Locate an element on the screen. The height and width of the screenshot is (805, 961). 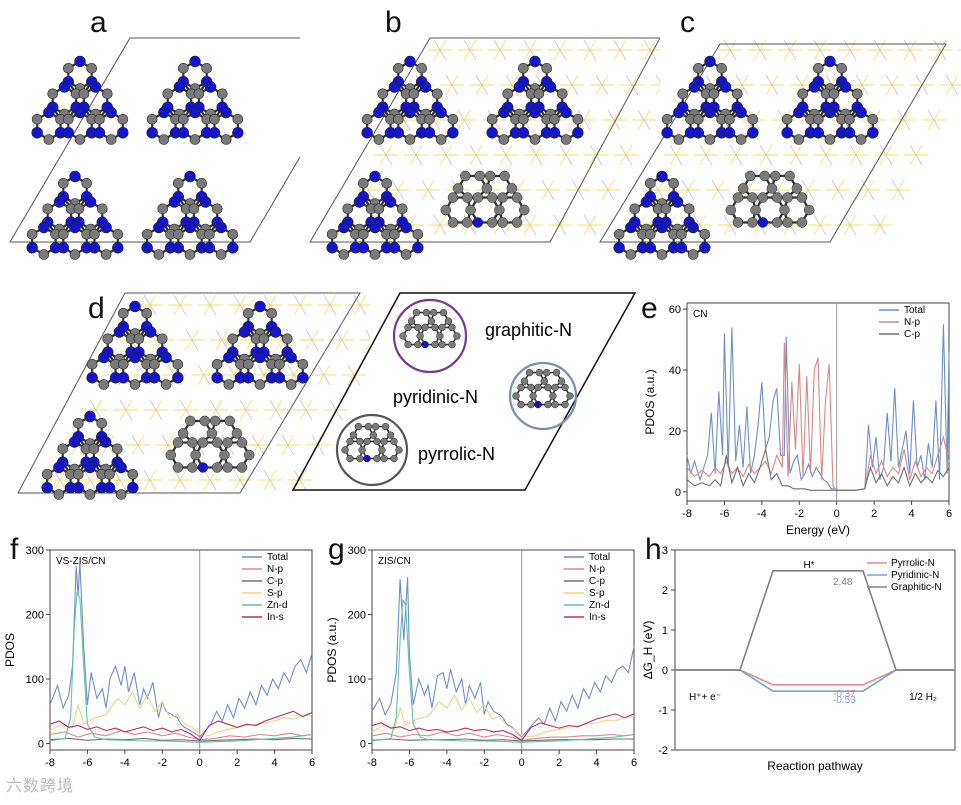
x-tick-label: -8 is located at coordinates (372, 763).